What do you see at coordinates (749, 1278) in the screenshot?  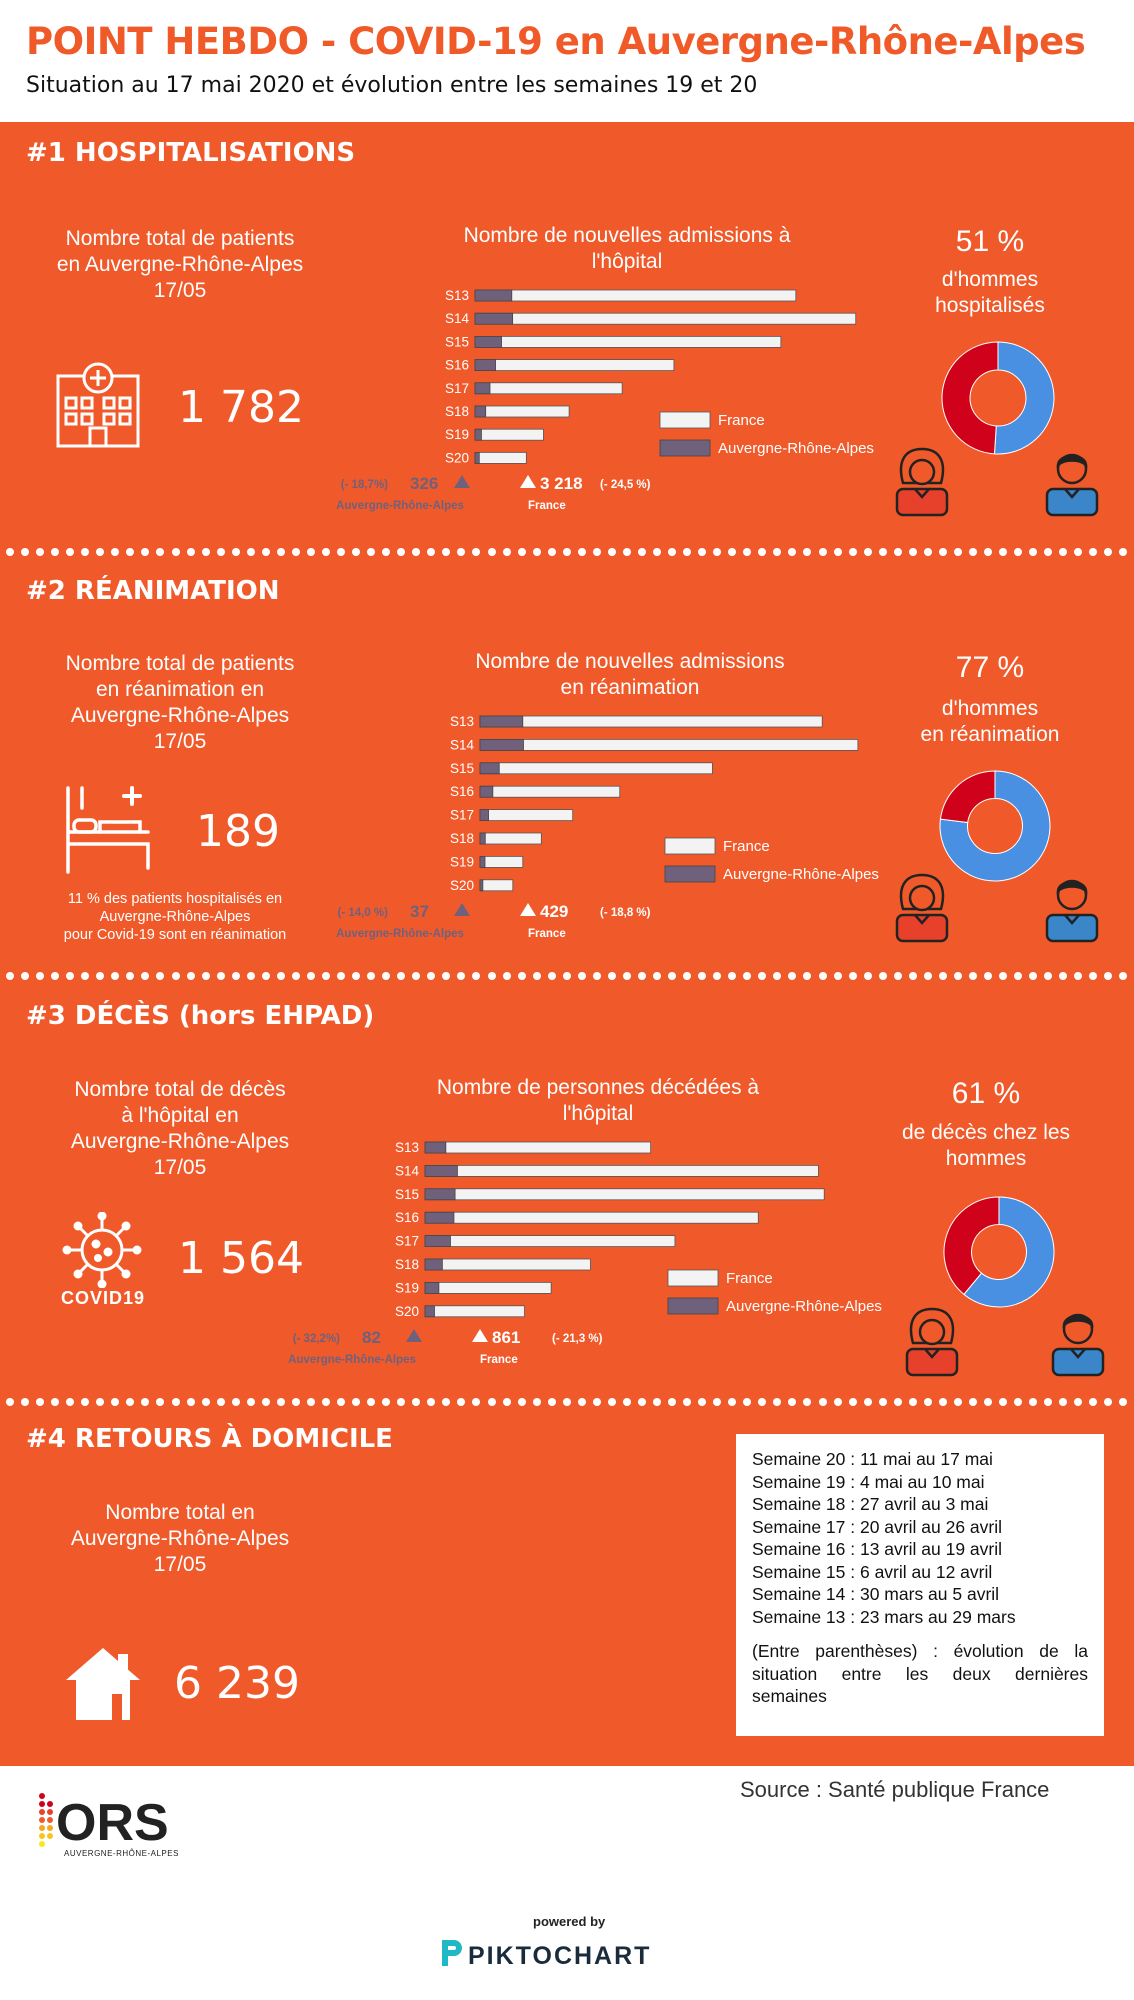 I see `legend-label-france: France` at bounding box center [749, 1278].